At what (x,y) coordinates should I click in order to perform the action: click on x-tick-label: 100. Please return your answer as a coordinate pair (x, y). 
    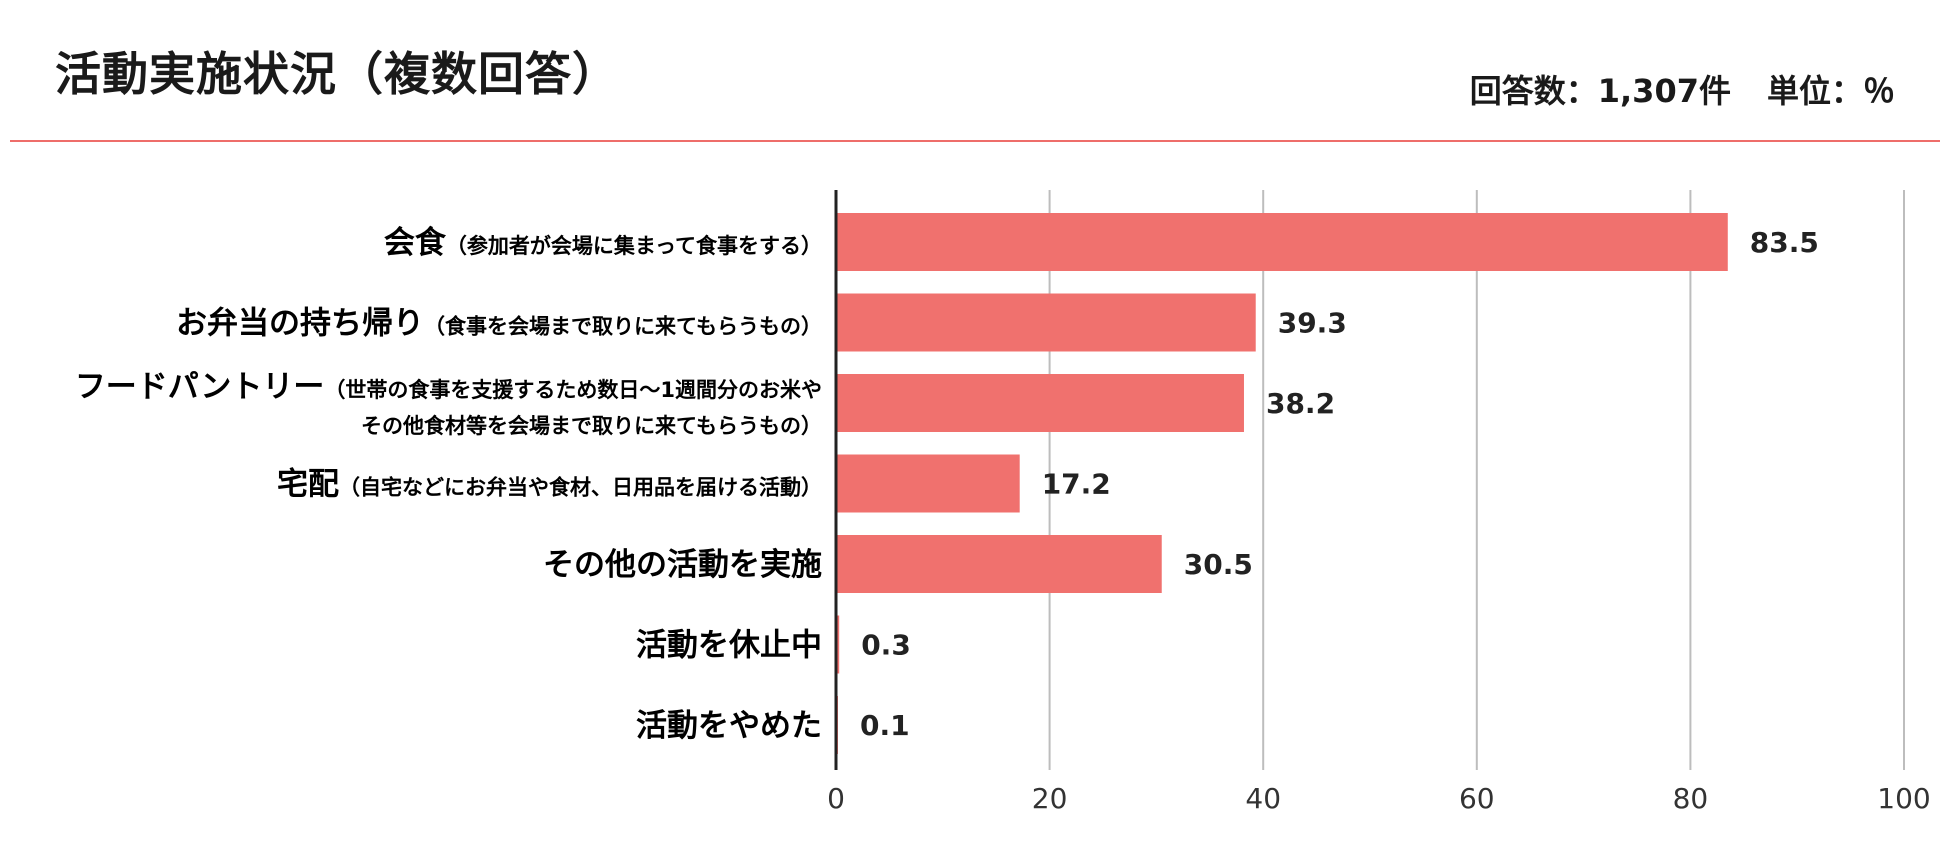
    Looking at the image, I should click on (1903, 798).